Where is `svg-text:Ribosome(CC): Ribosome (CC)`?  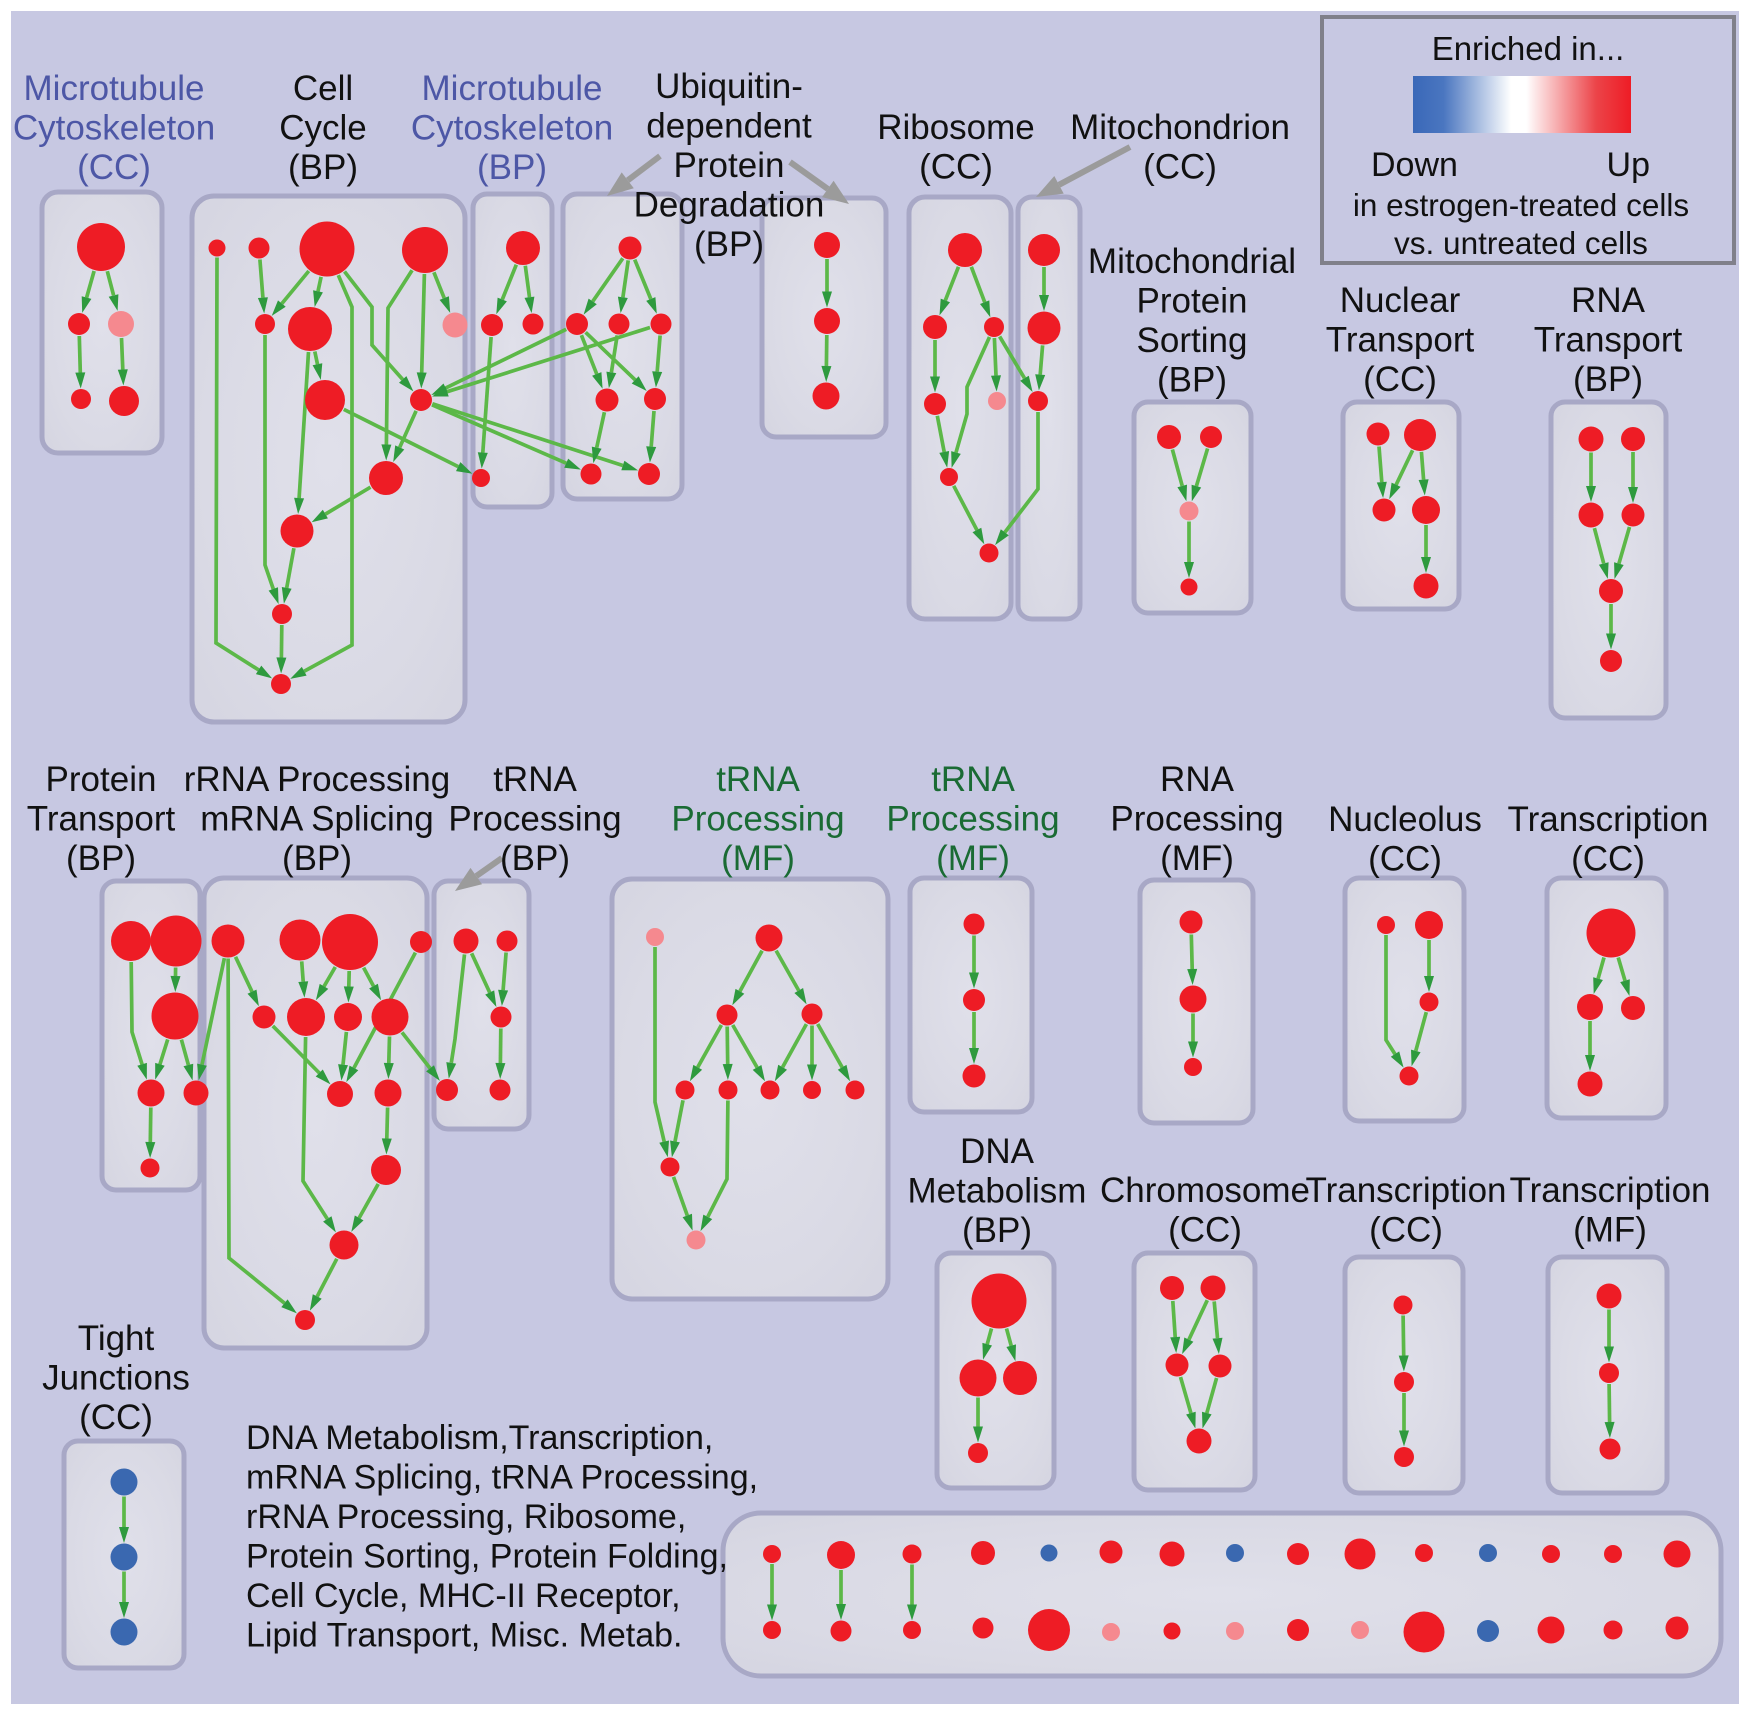
svg-text:Ribosome(CC): Ribosome (CC) is located at coordinates (956, 147).